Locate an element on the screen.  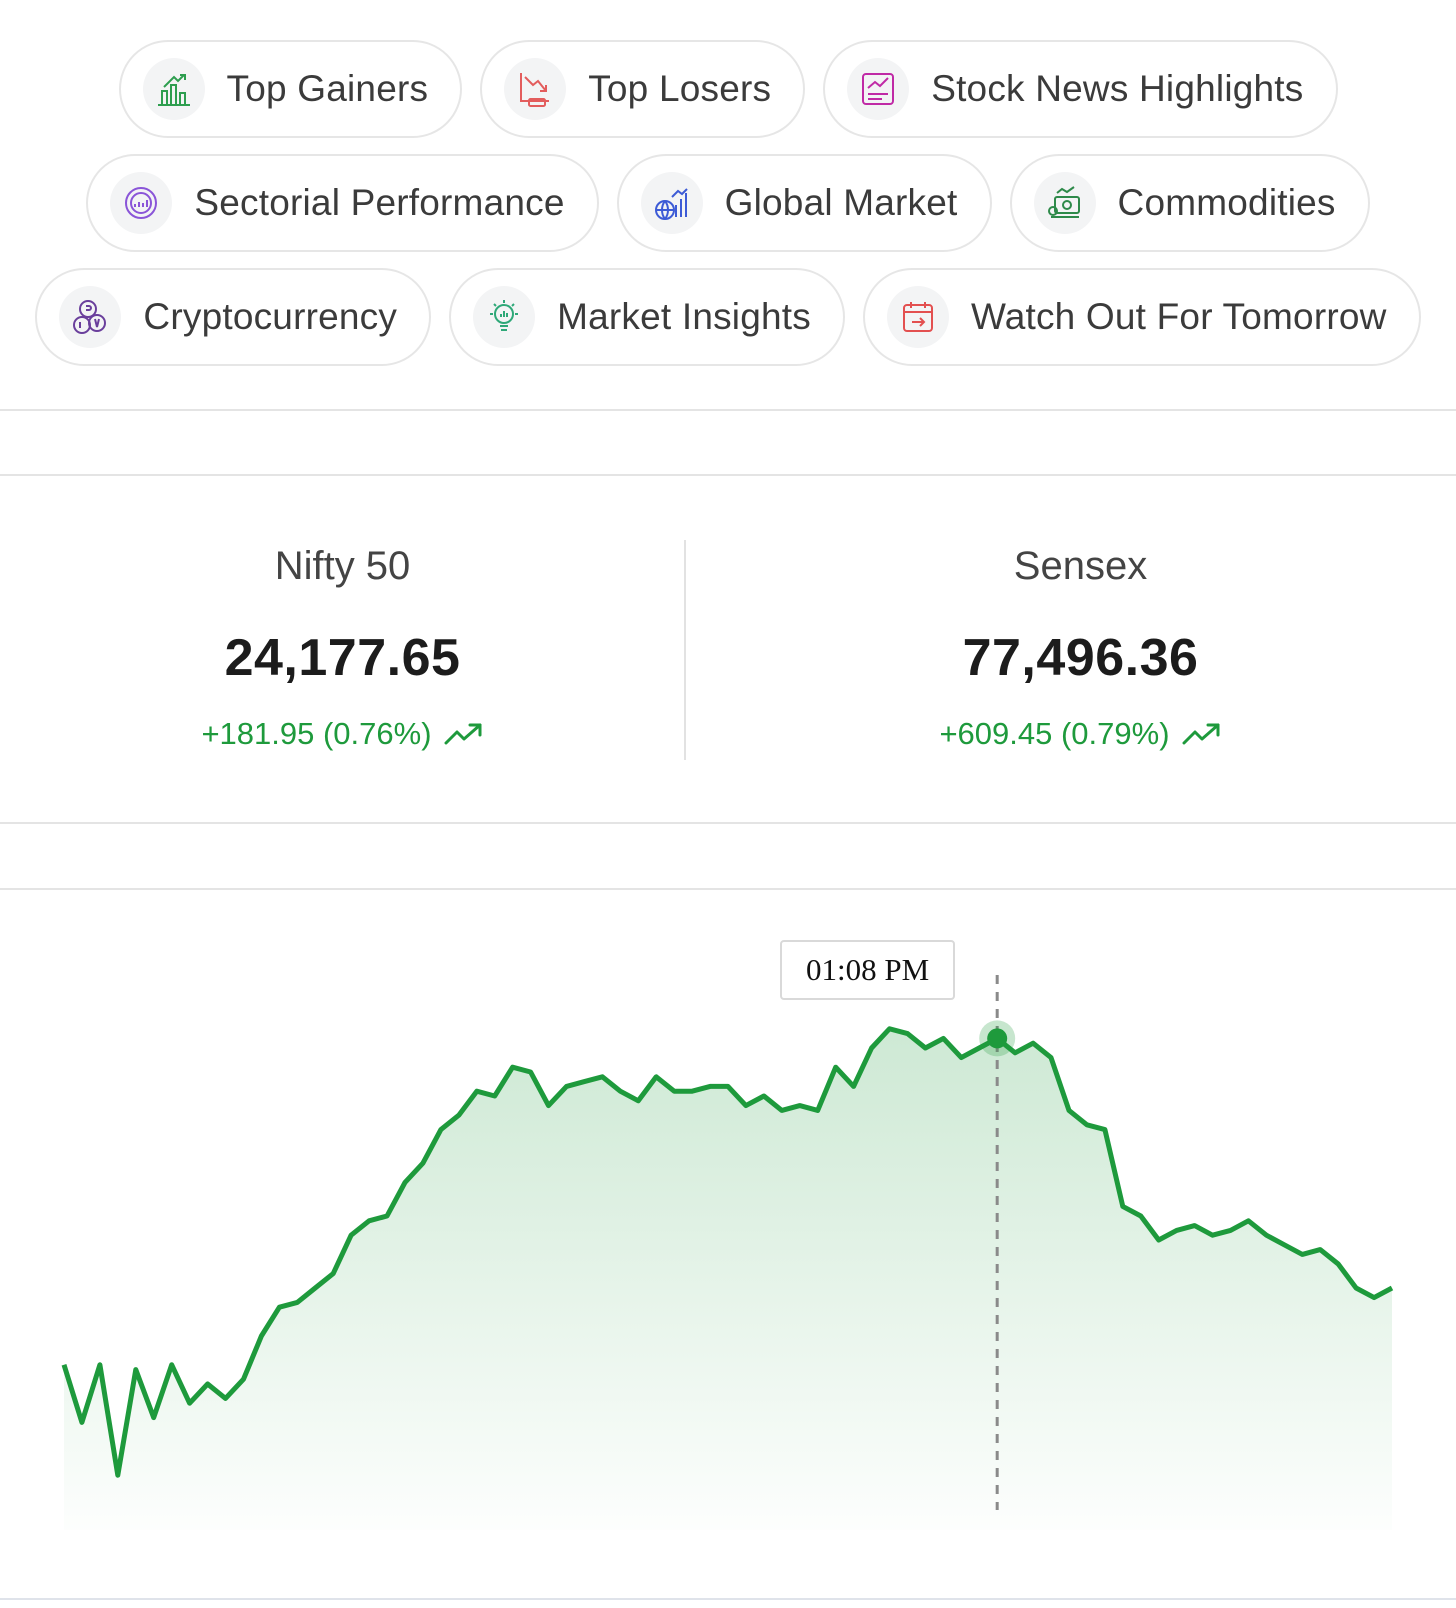
chip-label: Sectorial Performance is located at coordinates (379, 202).